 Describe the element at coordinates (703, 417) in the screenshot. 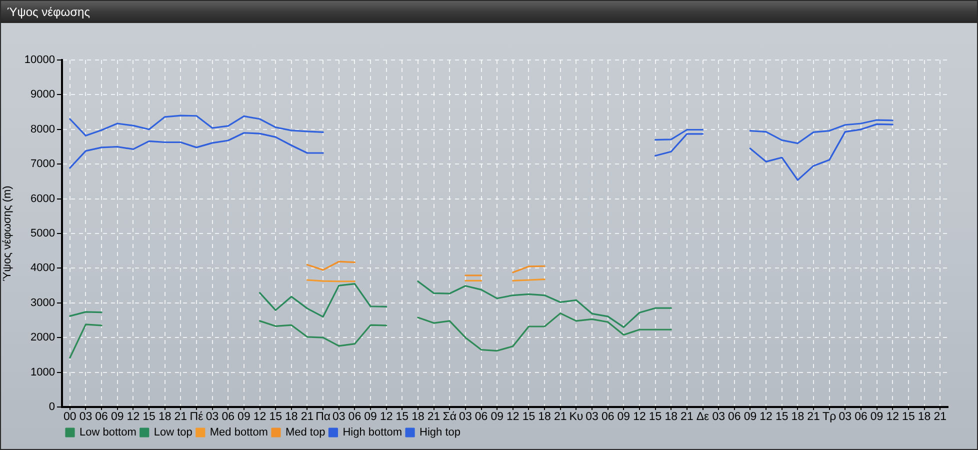

I see `x-tick-label: Δε` at that location.